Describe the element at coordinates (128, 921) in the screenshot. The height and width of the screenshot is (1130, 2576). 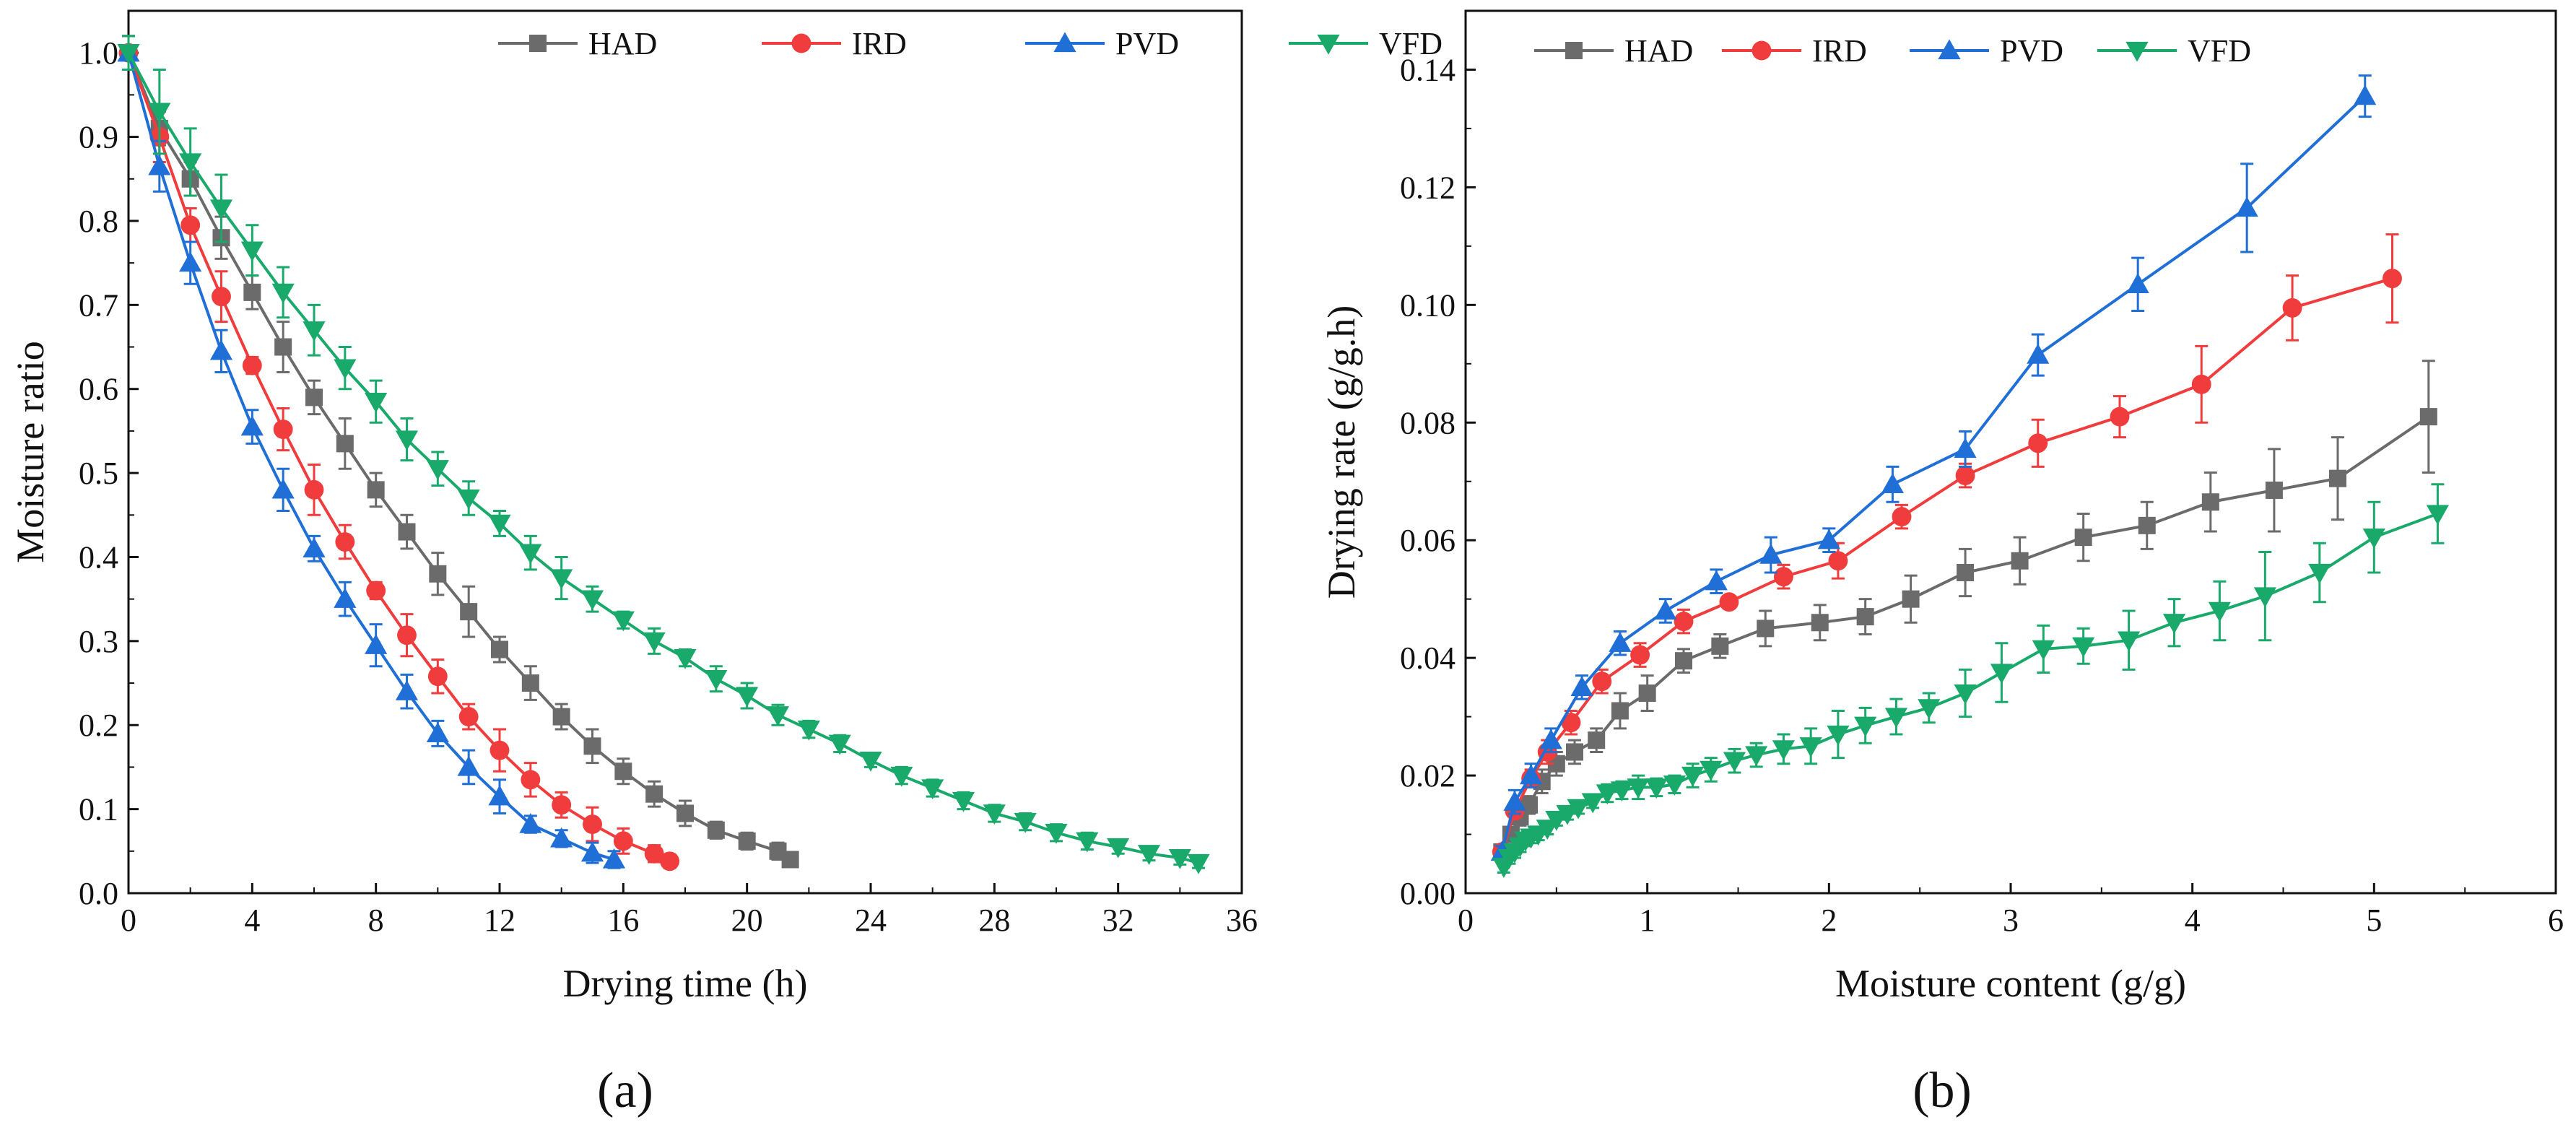
I see `x-tick-label-a: 0` at that location.